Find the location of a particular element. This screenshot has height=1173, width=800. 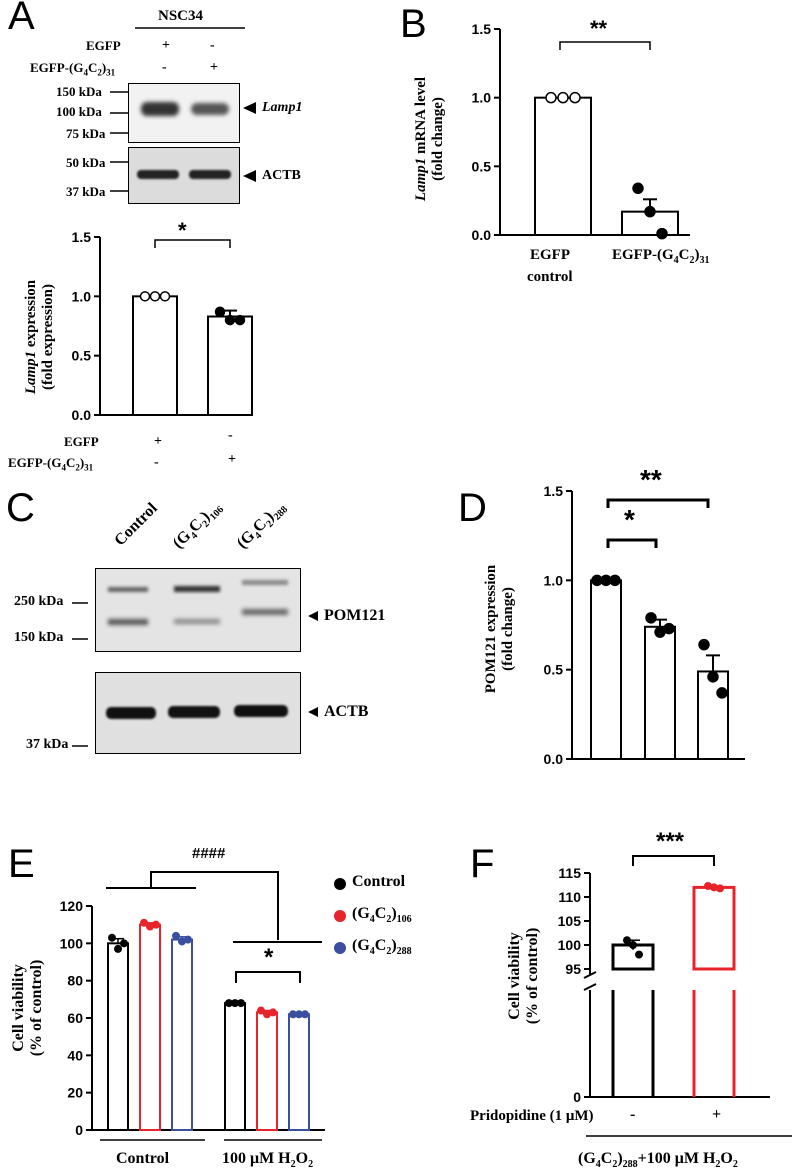

panel-b-xlabel-g4c2: EGFP-(G4C2)31 is located at coordinates (661, 256).